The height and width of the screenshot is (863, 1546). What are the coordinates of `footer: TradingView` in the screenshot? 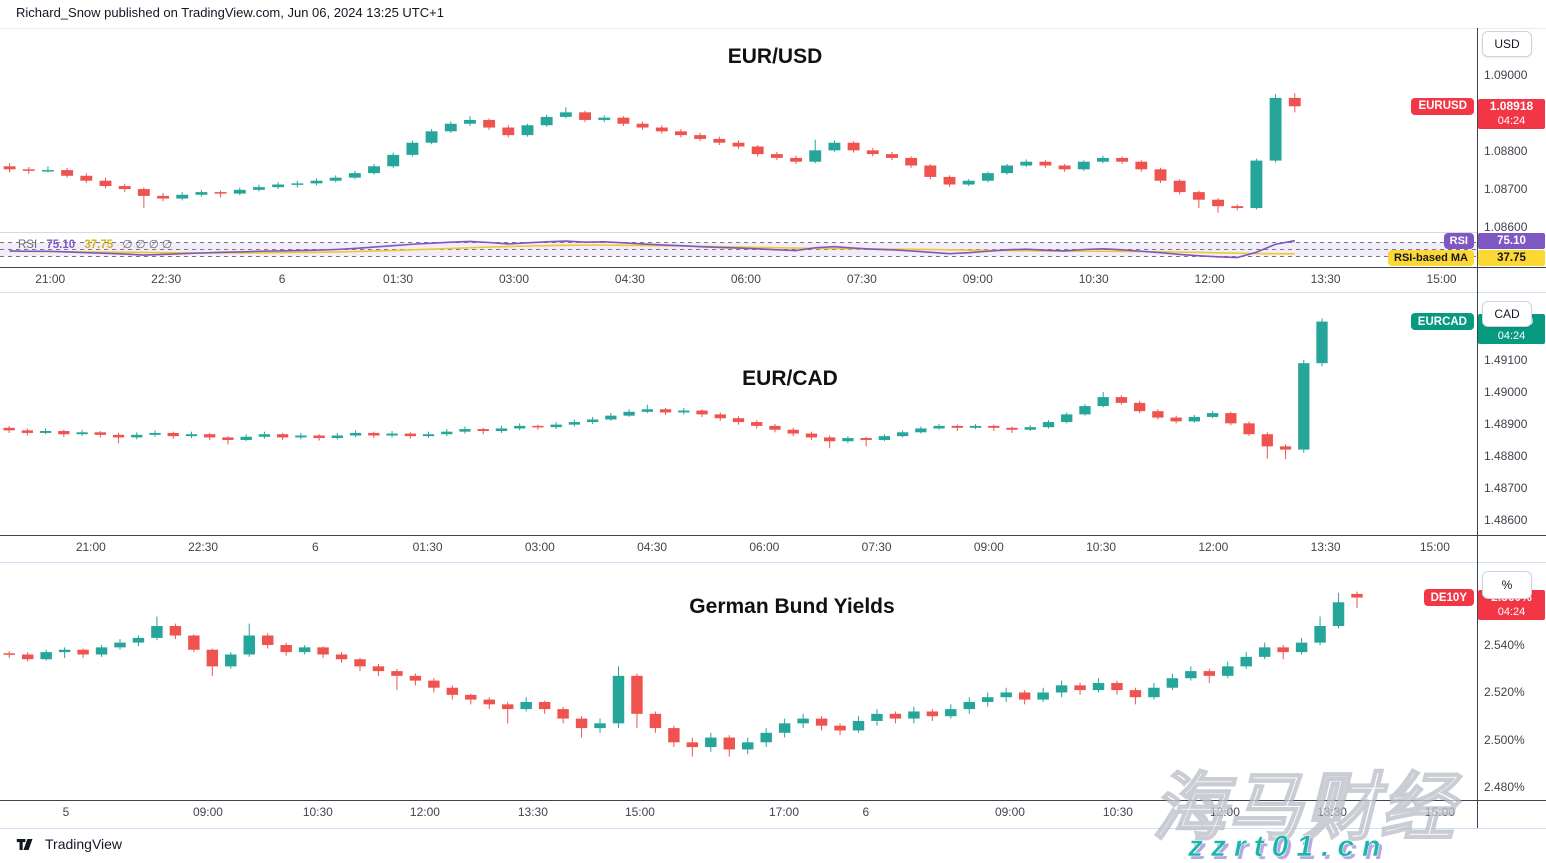 It's located at (69, 844).